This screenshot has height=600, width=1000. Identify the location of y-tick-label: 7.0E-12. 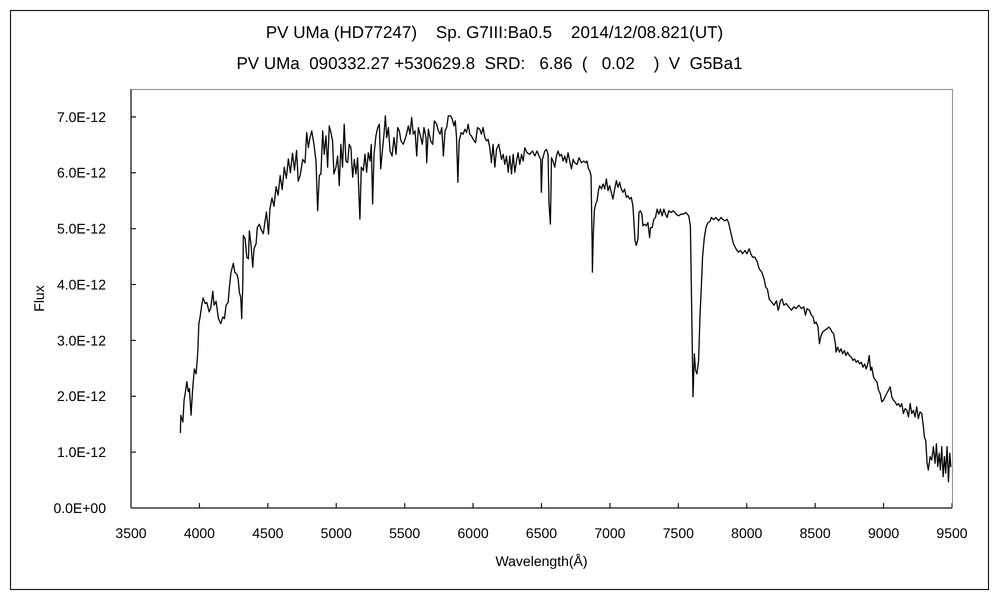
(81, 116).